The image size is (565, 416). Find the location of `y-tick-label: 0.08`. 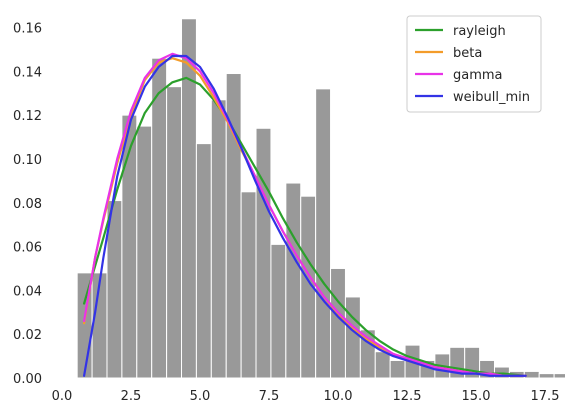

y-tick-label: 0.08 is located at coordinates (27, 204).